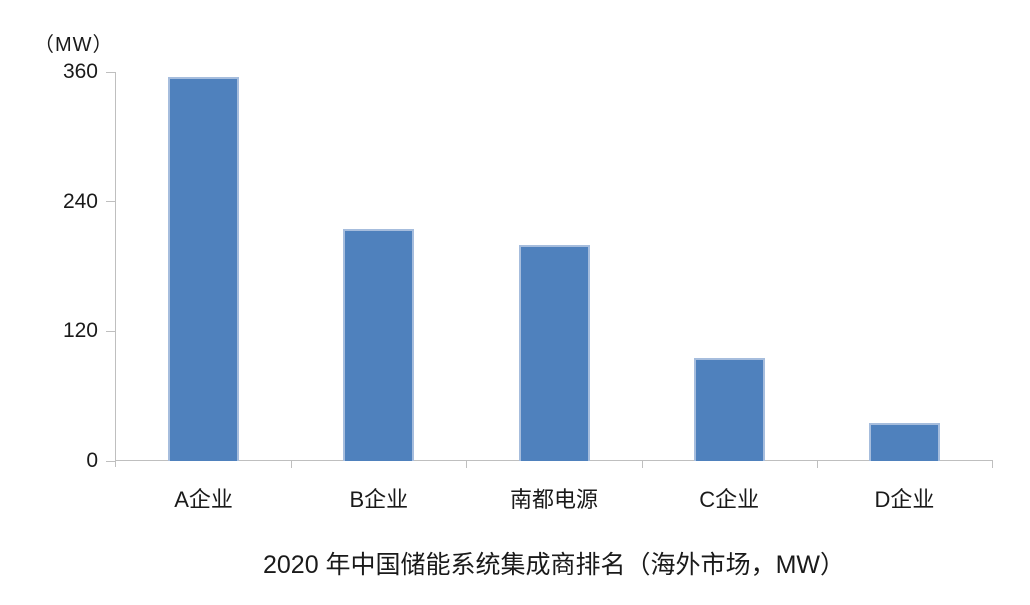  What do you see at coordinates (80, 201) in the screenshot?
I see `y-tick-label-240: 240` at bounding box center [80, 201].